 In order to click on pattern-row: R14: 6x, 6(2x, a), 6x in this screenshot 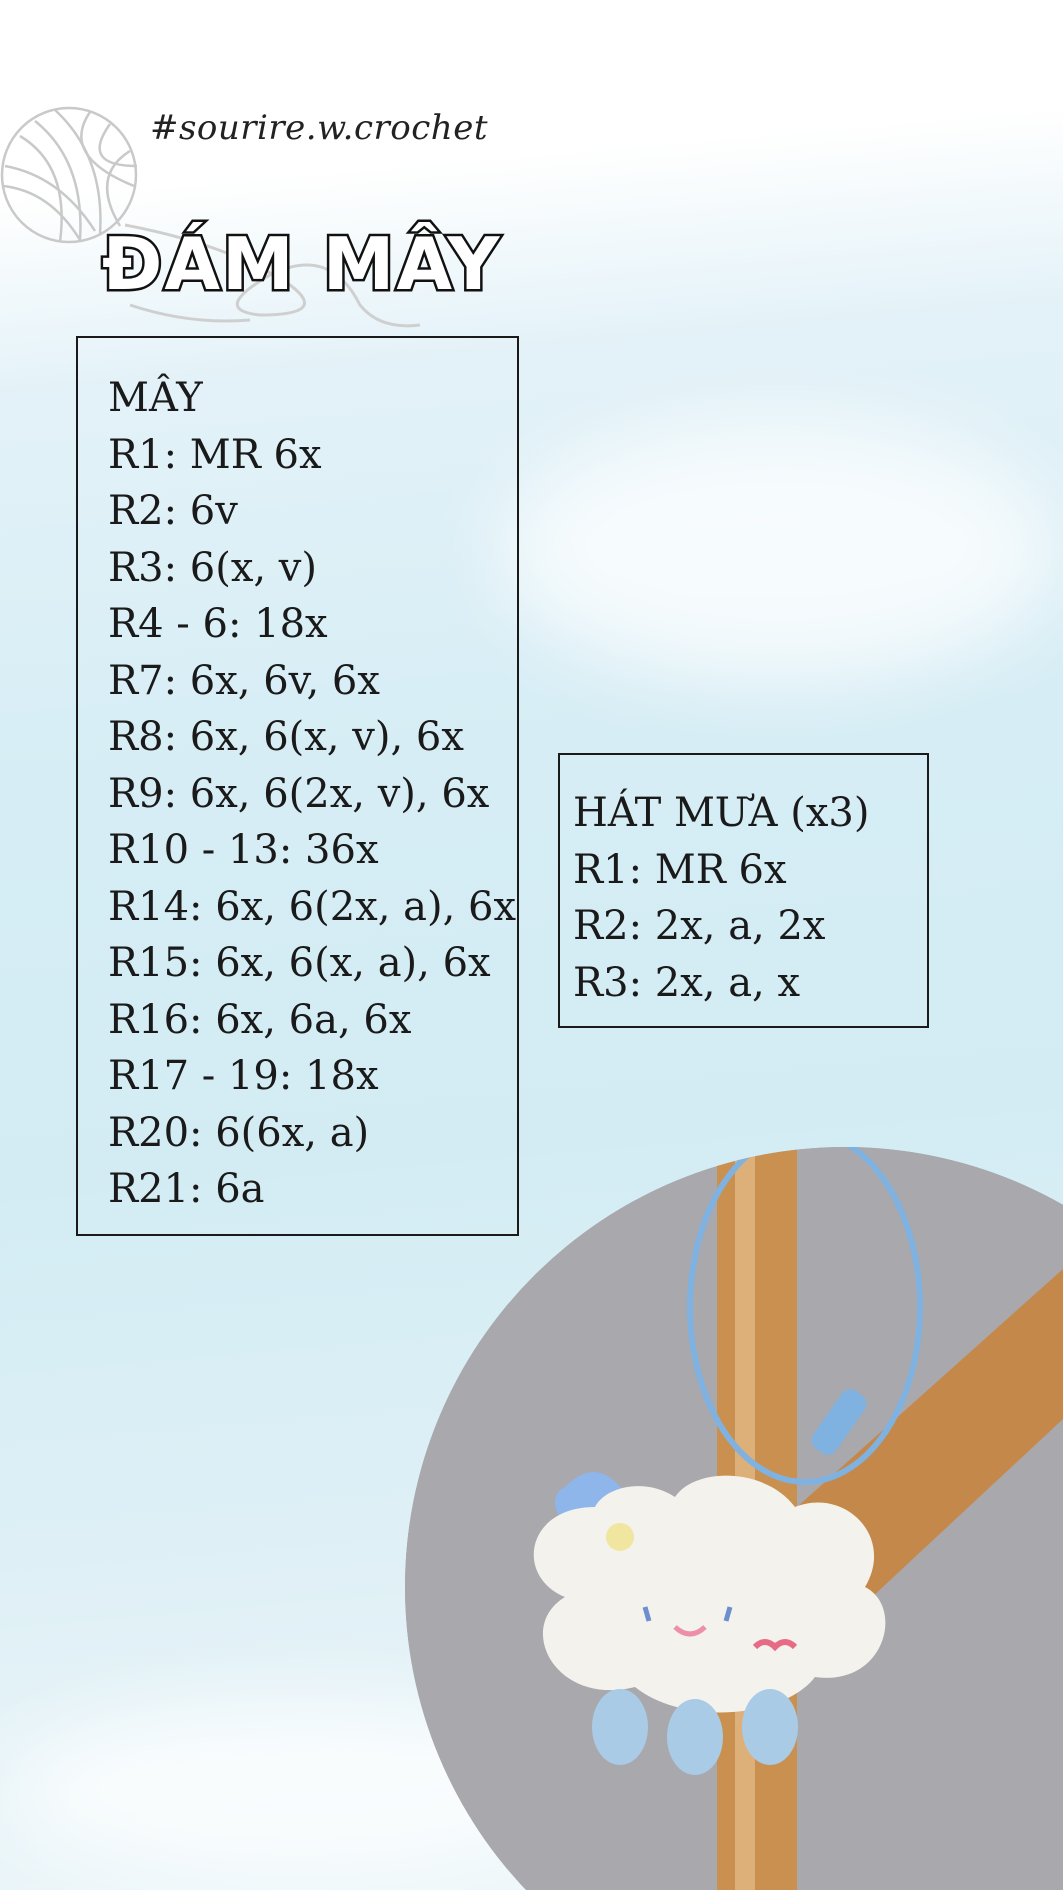, I will do `click(312, 906)`.